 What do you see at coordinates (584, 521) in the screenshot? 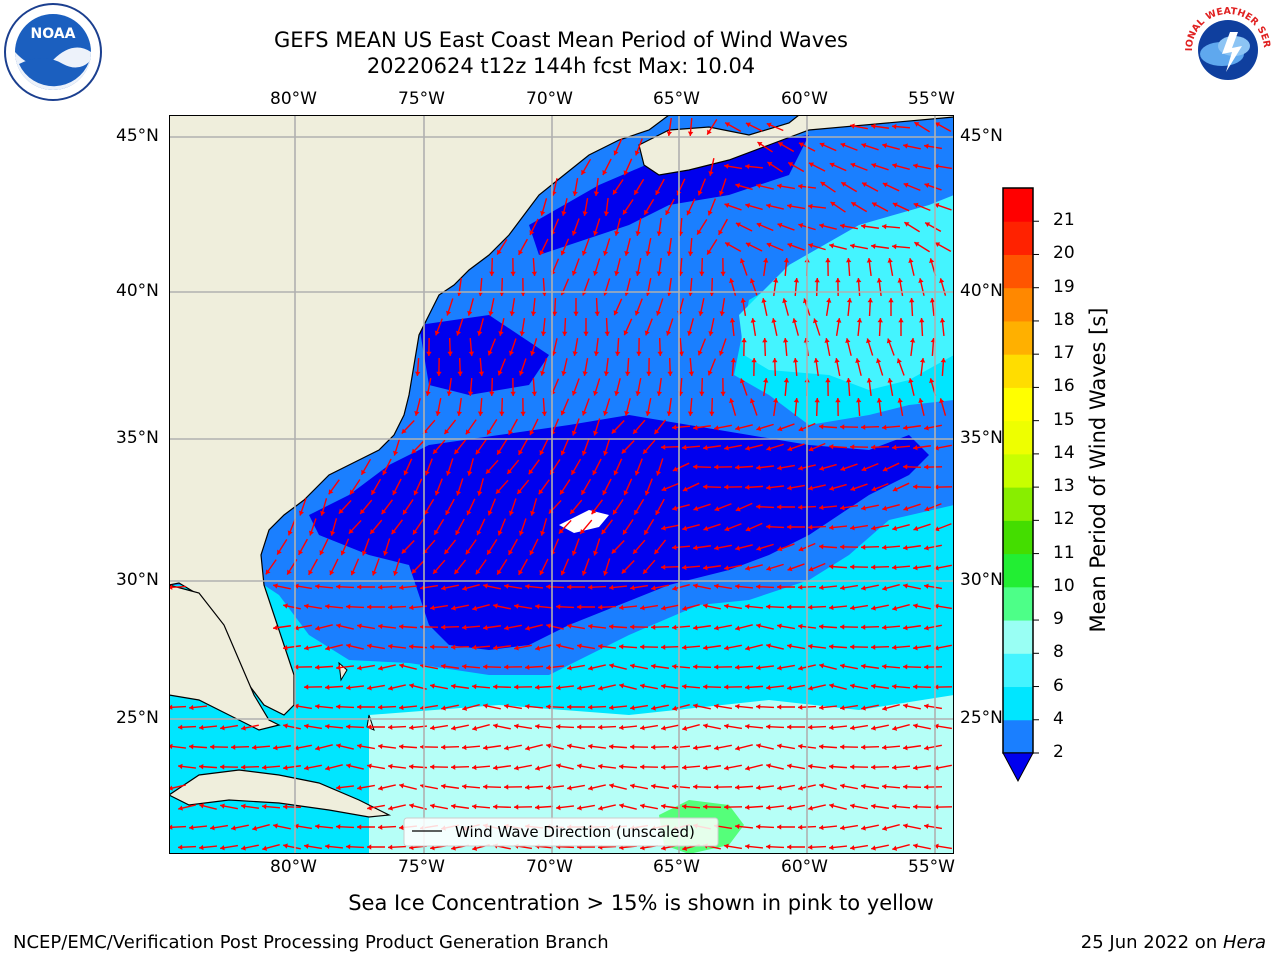
I see `no-data-patch` at bounding box center [584, 521].